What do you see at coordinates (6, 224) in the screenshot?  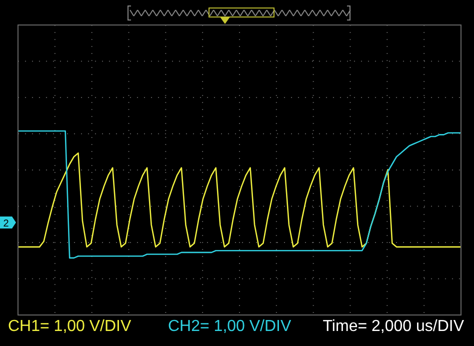 I see `text: 2` at bounding box center [6, 224].